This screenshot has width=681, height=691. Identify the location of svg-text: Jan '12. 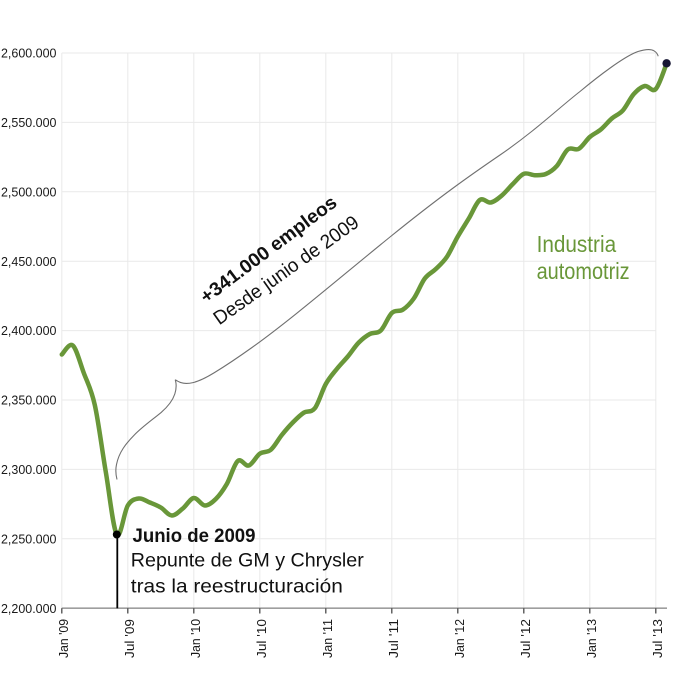
(459, 638).